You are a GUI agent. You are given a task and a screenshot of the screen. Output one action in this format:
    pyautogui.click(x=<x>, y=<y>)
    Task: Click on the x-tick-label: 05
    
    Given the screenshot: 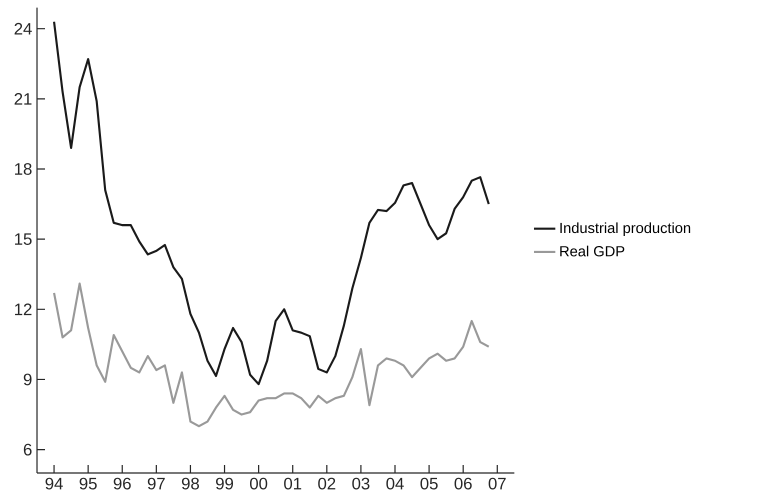 What is the action you would take?
    pyautogui.click(x=429, y=484)
    